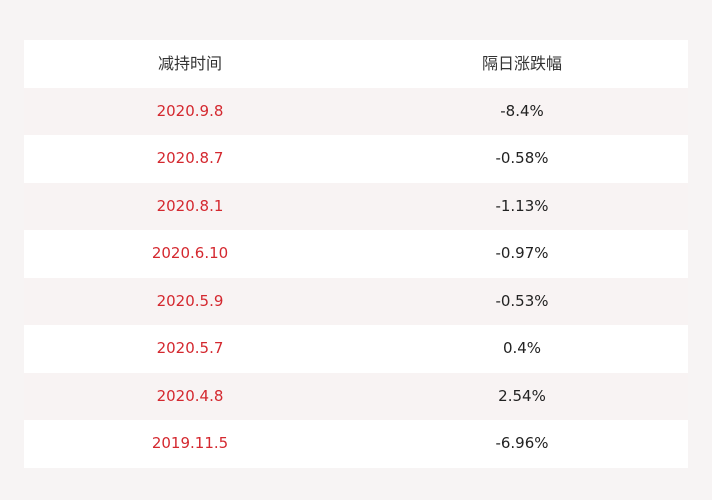 This screenshot has width=712, height=500. What do you see at coordinates (190, 253) in the screenshot?
I see `date-cell: 2020.6.10` at bounding box center [190, 253].